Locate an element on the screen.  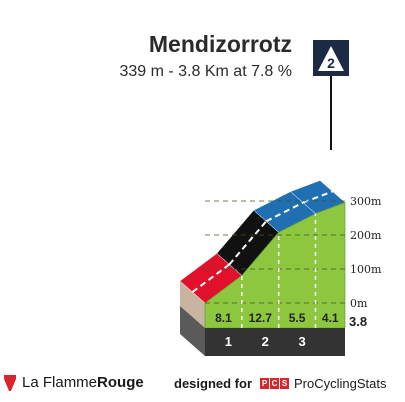
laflammerouge-logo: La Flamme Rouge is located at coordinates (74, 382).